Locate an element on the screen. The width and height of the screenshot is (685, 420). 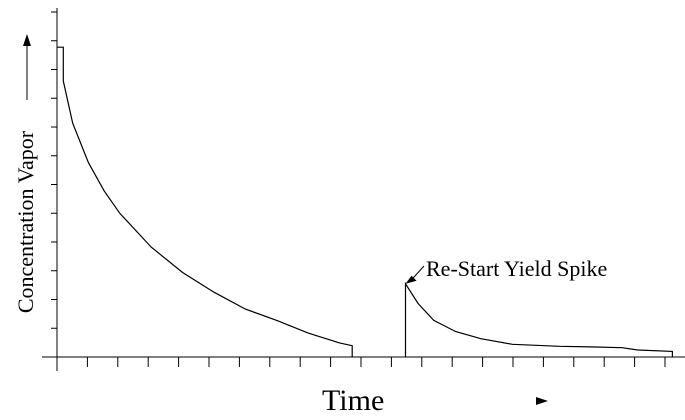
x-axis-arrow-icon is located at coordinates (542, 401).